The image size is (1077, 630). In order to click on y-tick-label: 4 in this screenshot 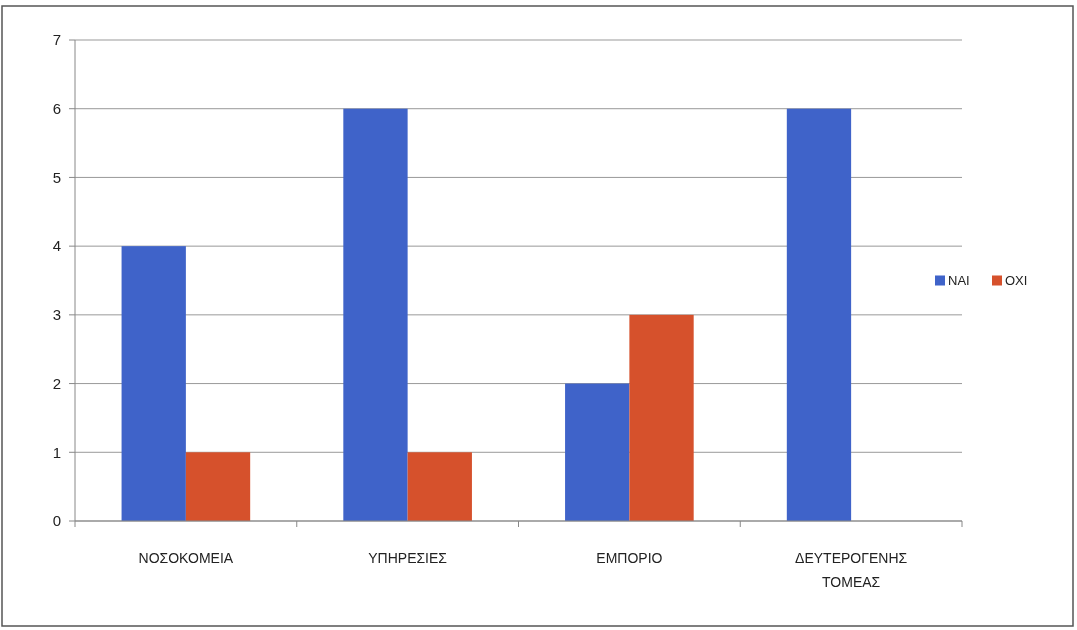, I will do `click(56, 246)`.